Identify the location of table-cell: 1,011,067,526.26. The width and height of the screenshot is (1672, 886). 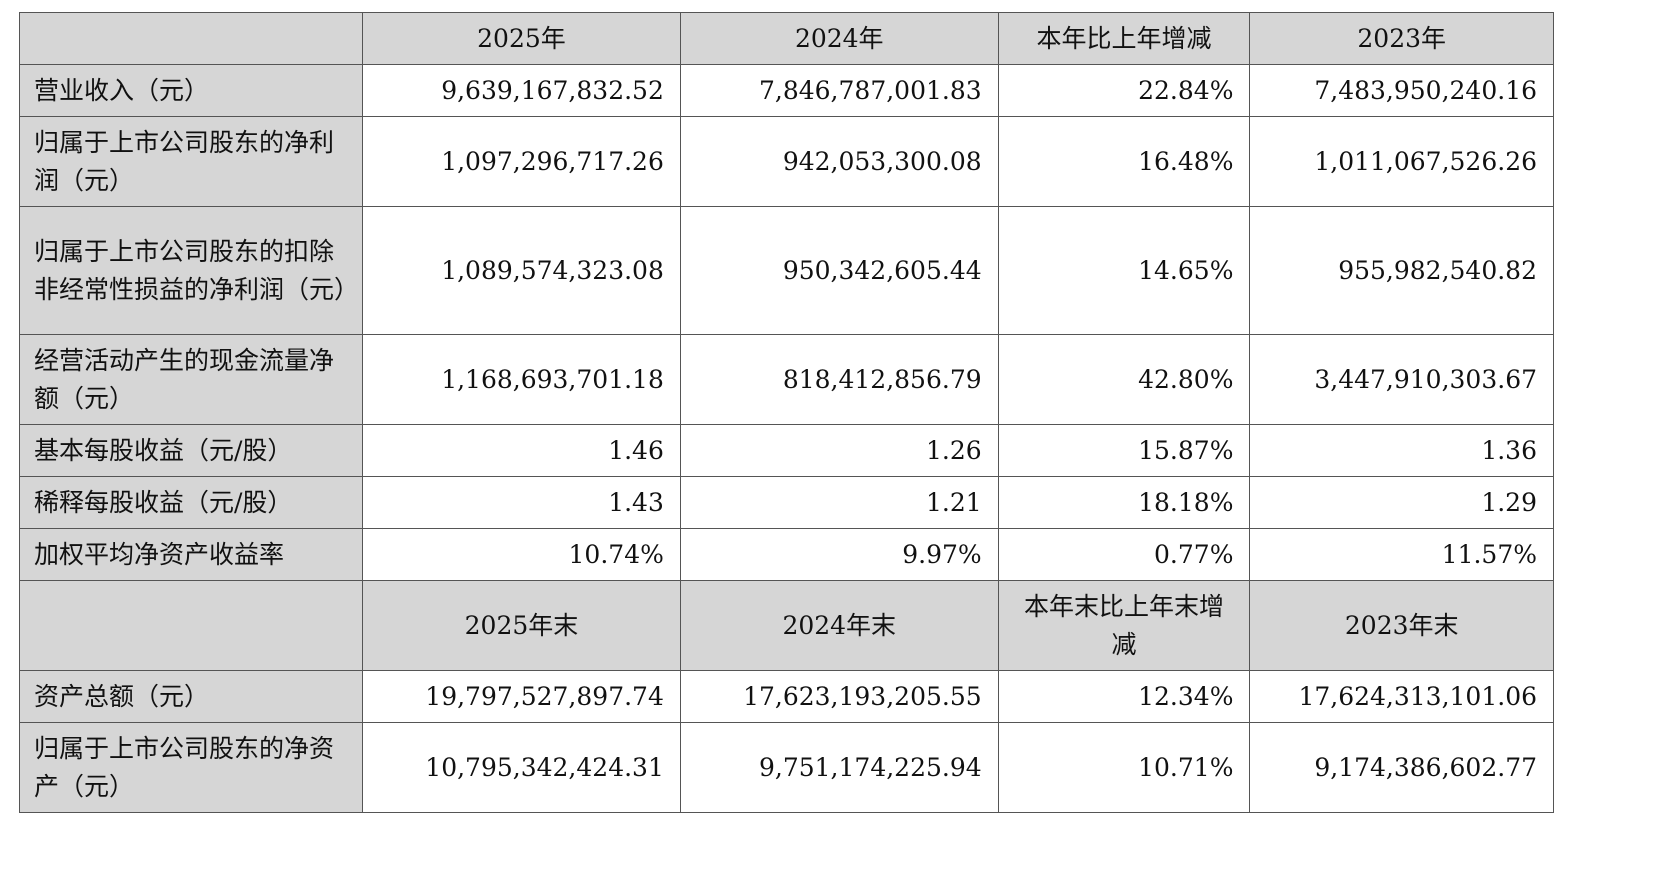
(1401, 161).